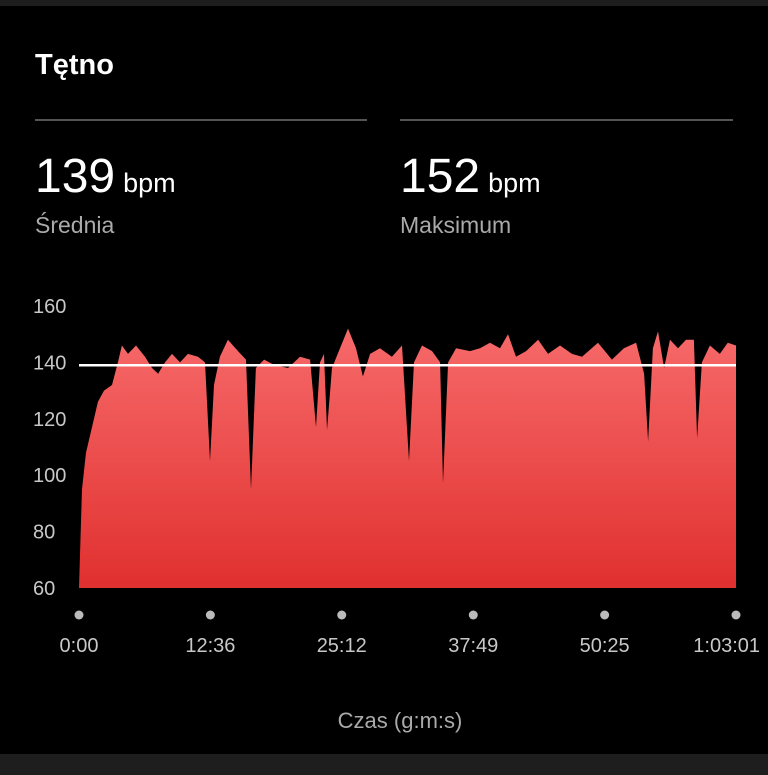  What do you see at coordinates (726, 646) in the screenshot?
I see `x-tick-label: 1:03:01` at bounding box center [726, 646].